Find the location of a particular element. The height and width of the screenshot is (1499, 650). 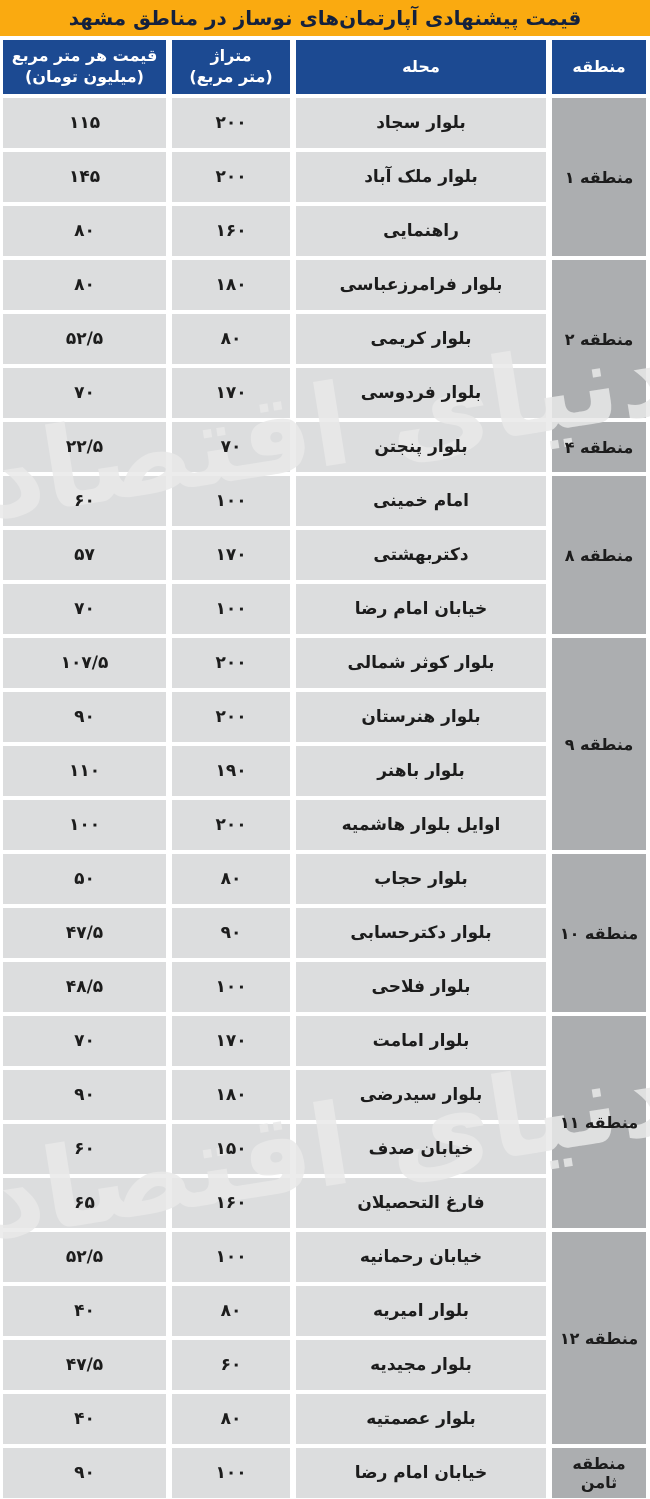

region-cell-label: منطقه ۱۲ is located at coordinates (599, 1338).